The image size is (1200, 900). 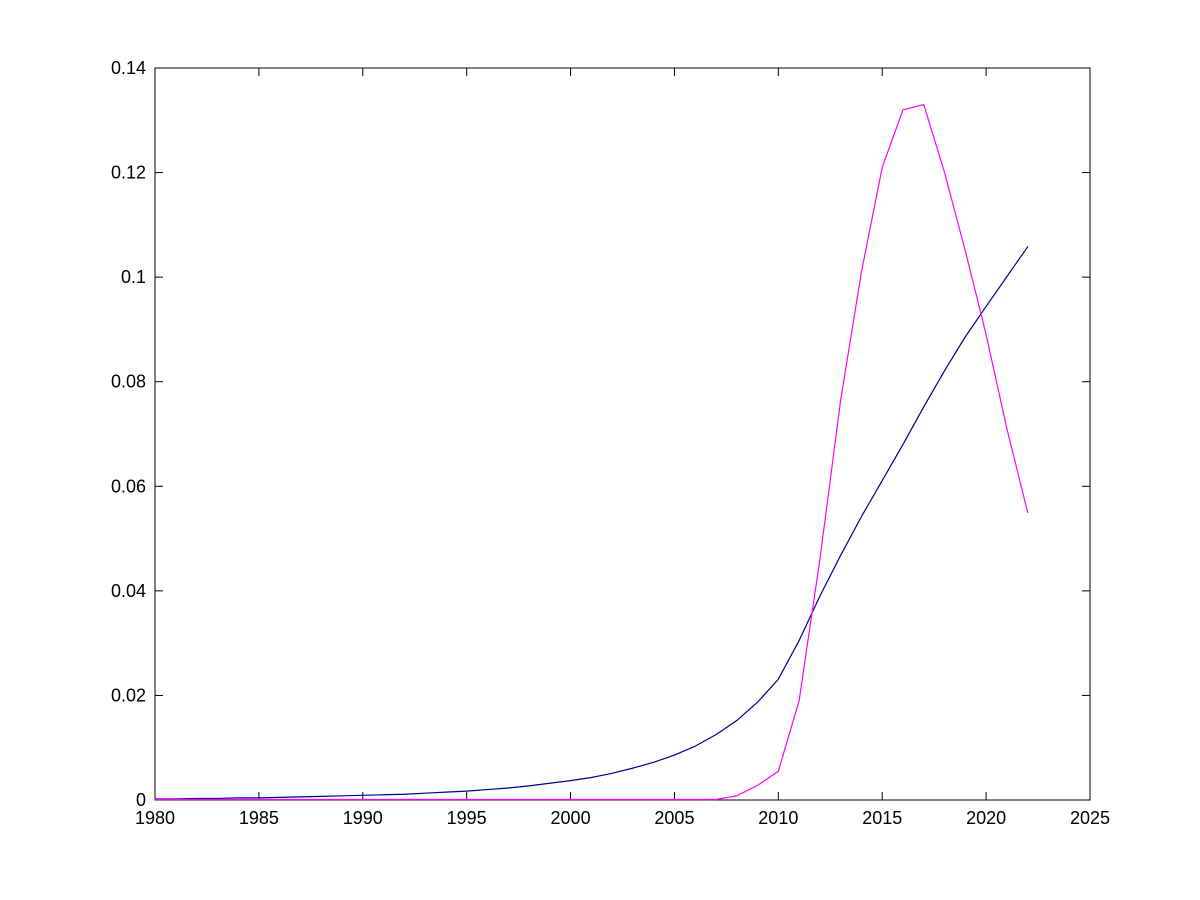 I want to click on x-tick-label: 1985, so click(x=259, y=818).